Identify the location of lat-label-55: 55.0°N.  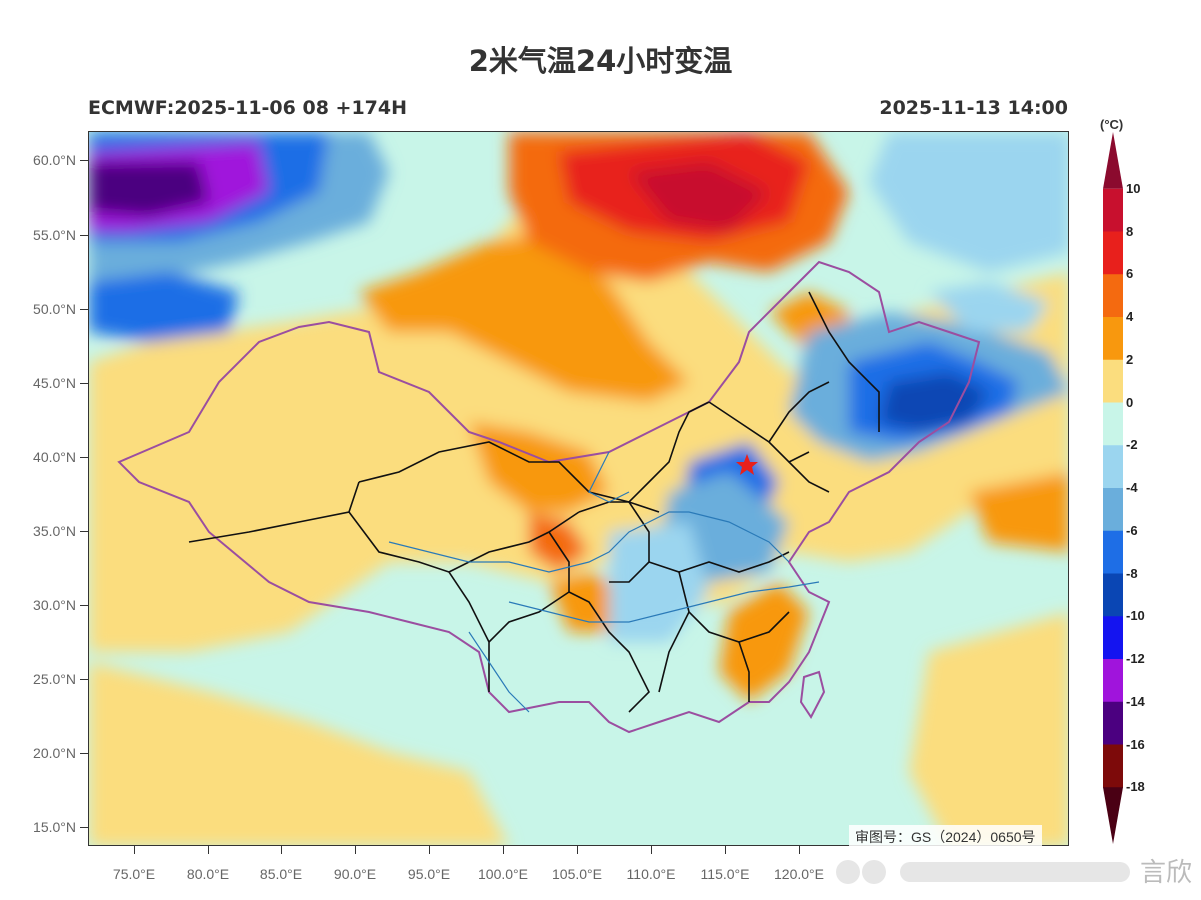
(54, 235).